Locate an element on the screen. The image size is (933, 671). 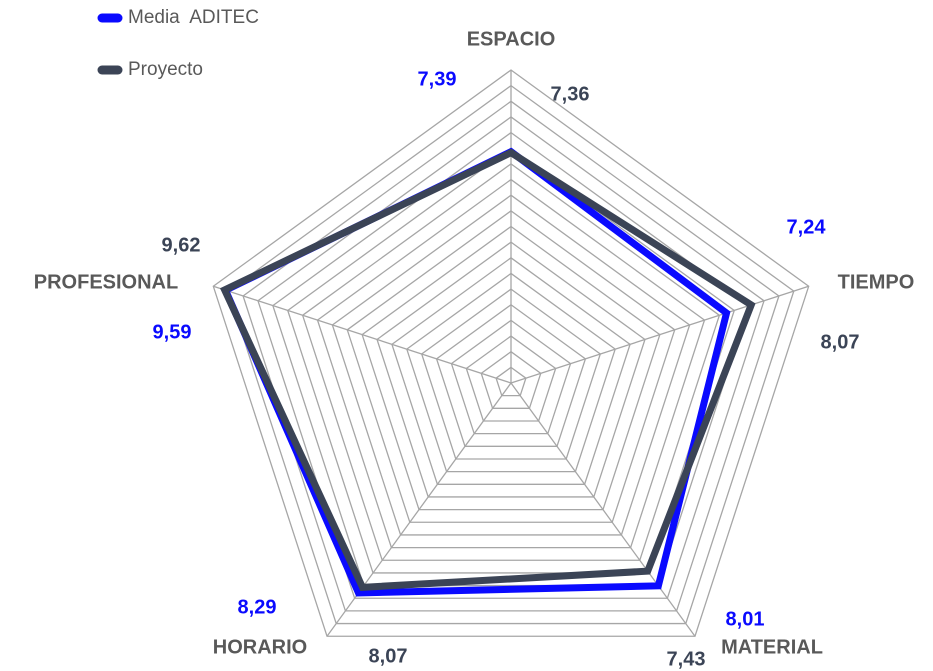
value-label: 9,59 is located at coordinates (172, 332).